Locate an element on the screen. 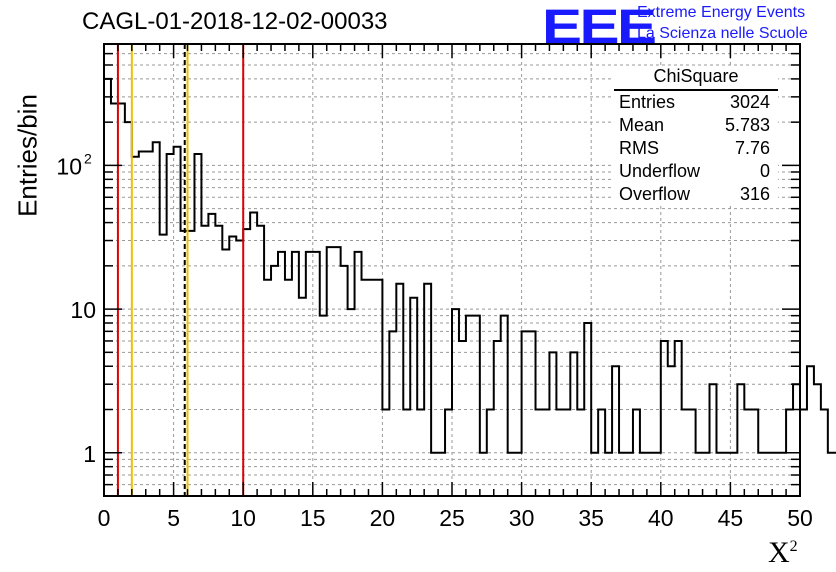  x-tick-label: 10 is located at coordinates (243, 518).